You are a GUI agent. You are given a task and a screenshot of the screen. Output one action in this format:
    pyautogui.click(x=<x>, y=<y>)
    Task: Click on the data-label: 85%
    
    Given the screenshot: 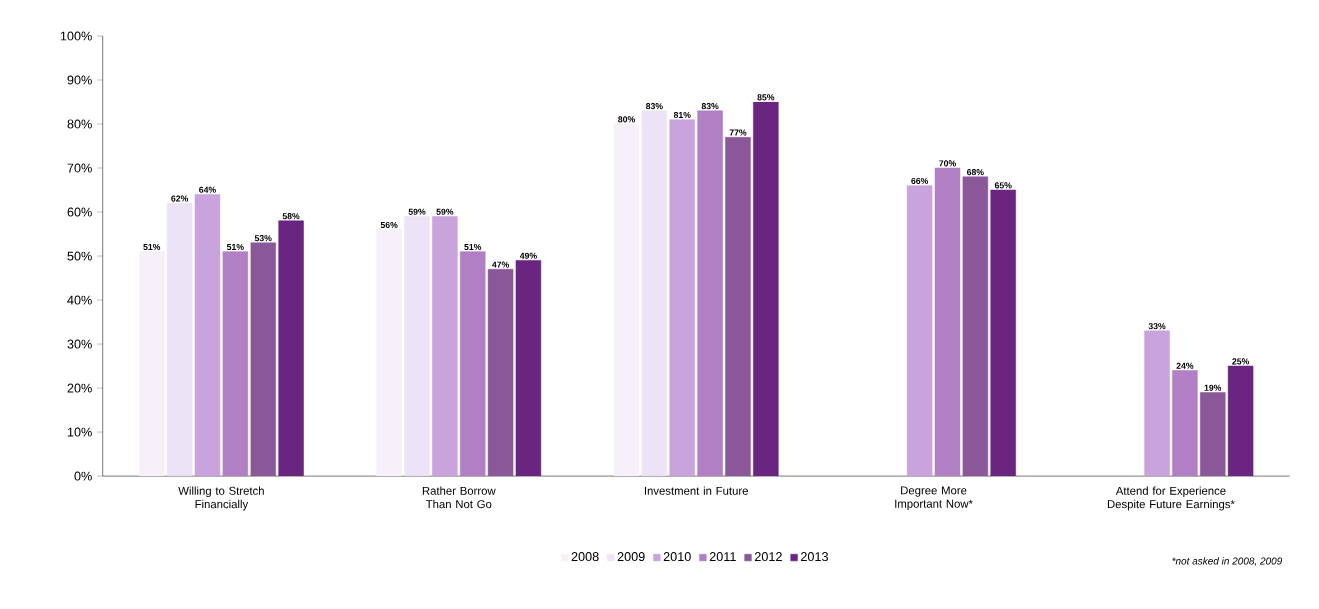 What is the action you would take?
    pyautogui.click(x=766, y=97)
    